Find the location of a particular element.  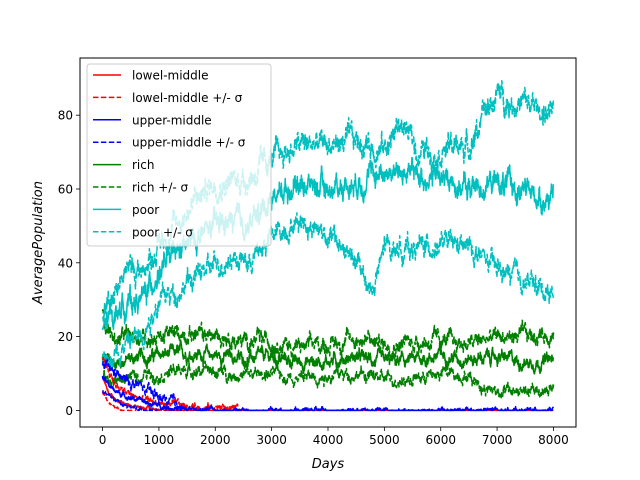

y-tick-label: 40 is located at coordinates (65, 263).